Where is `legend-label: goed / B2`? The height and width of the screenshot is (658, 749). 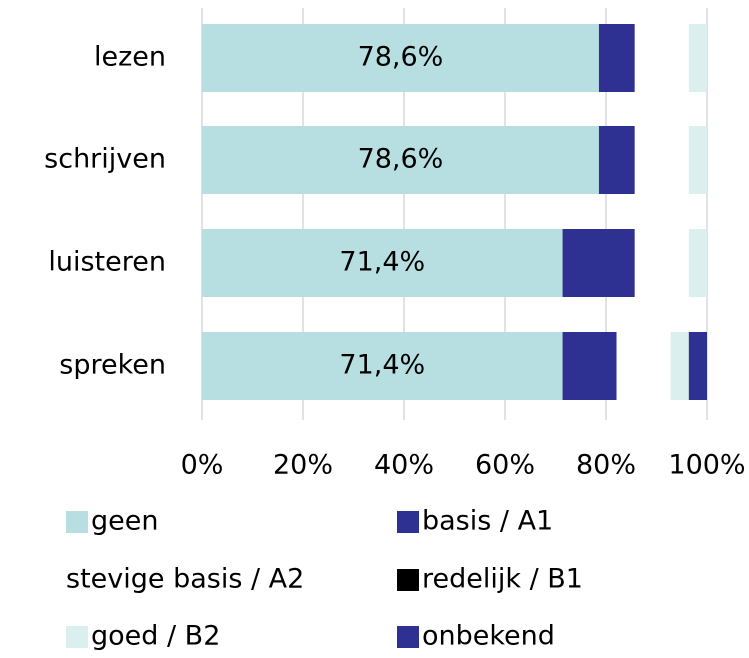 legend-label: goed / B2 is located at coordinates (155, 636).